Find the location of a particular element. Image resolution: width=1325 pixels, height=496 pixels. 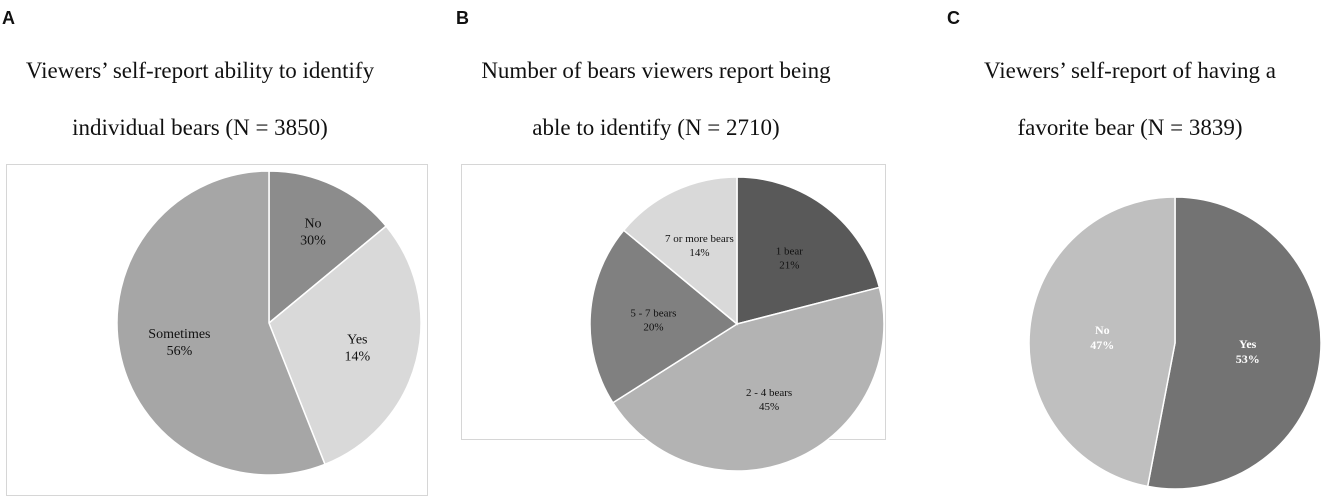

chart-title-line-2: able to identify (N = 2710) is located at coordinates (656, 127).